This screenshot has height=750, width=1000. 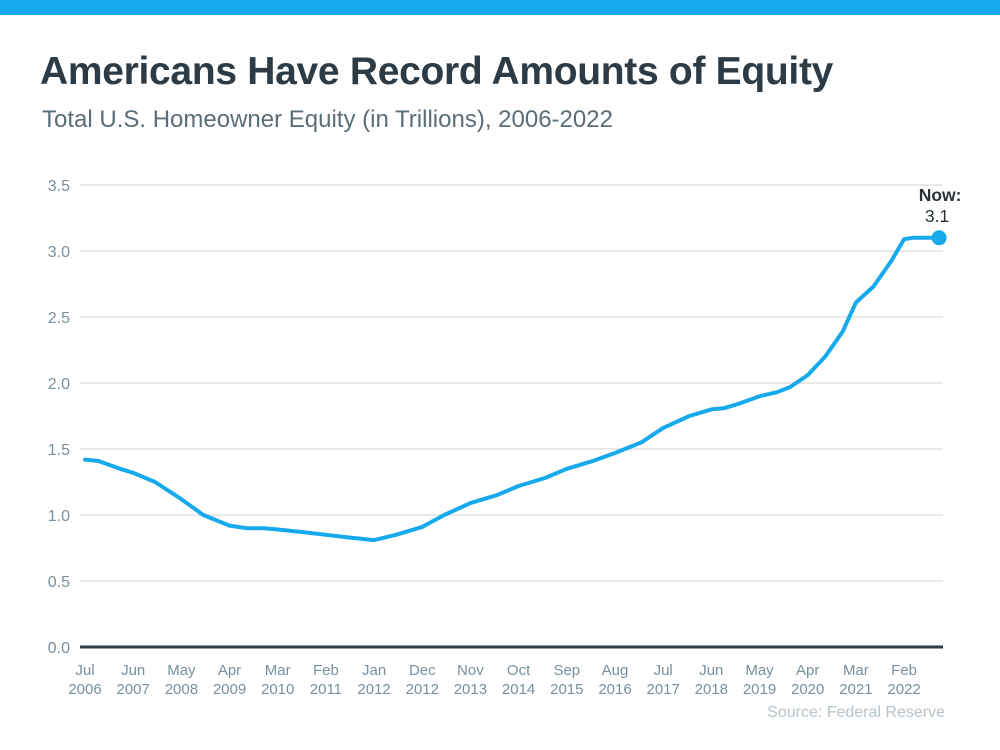 I want to click on x-axis-tick-month: Jan, so click(x=374, y=670).